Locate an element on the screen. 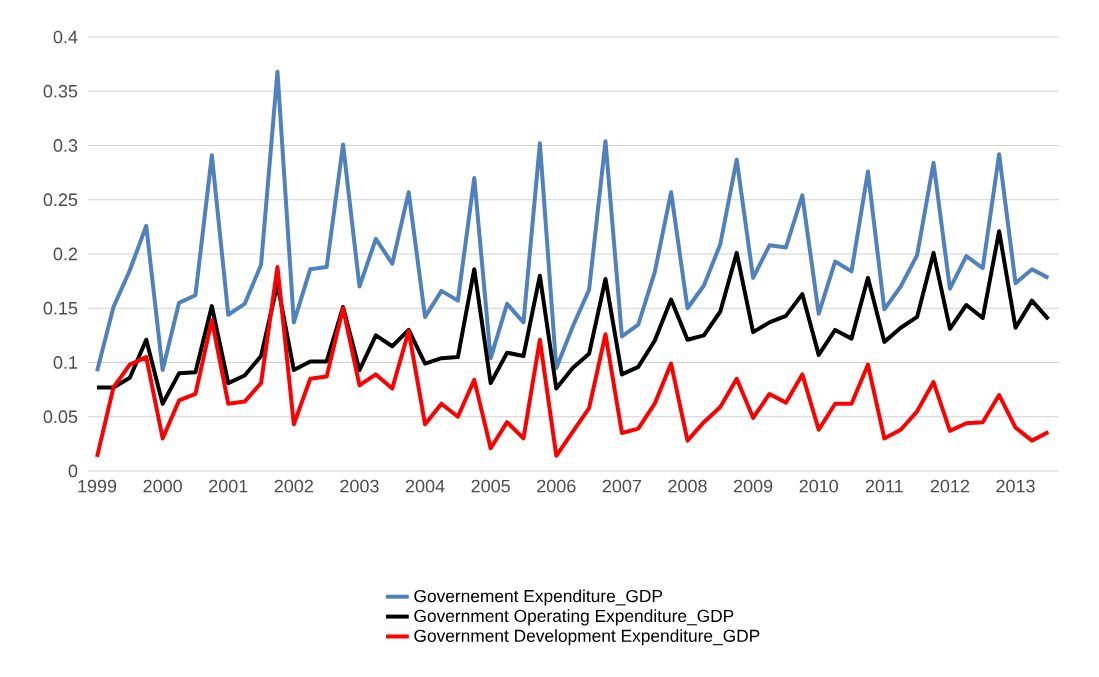 This screenshot has width=1099, height=677. legend-label: Governement Expenditure_GDP is located at coordinates (538, 597).